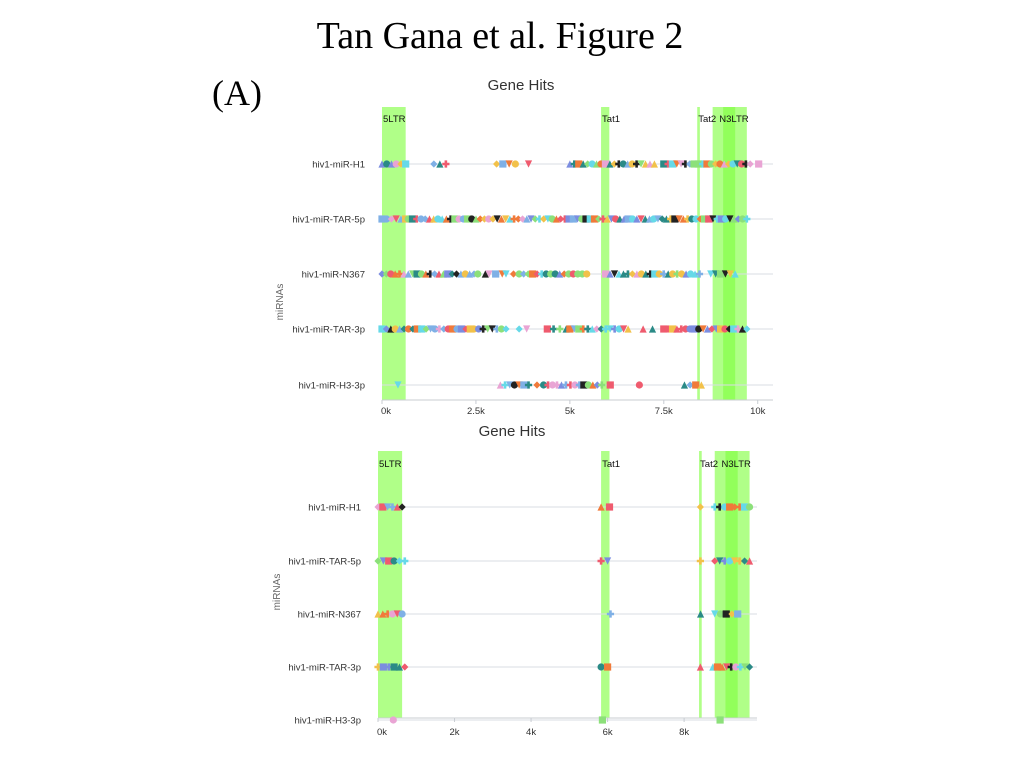 This screenshot has height=768, width=1024. Describe the element at coordinates (394, 119) in the screenshot. I see `region-label: 5LTR` at that location.